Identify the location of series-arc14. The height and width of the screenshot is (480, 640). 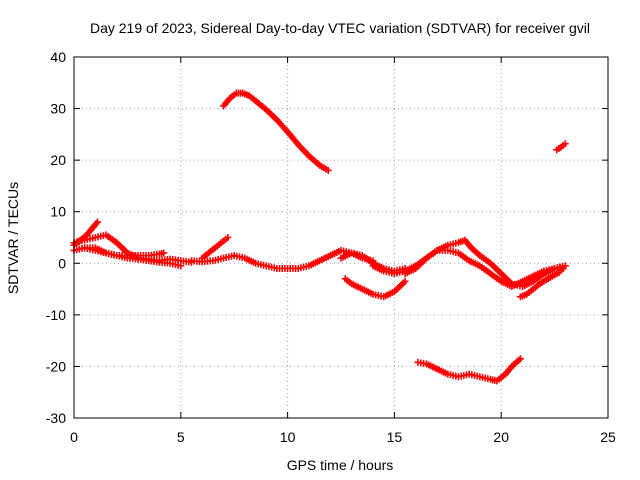
(561, 147).